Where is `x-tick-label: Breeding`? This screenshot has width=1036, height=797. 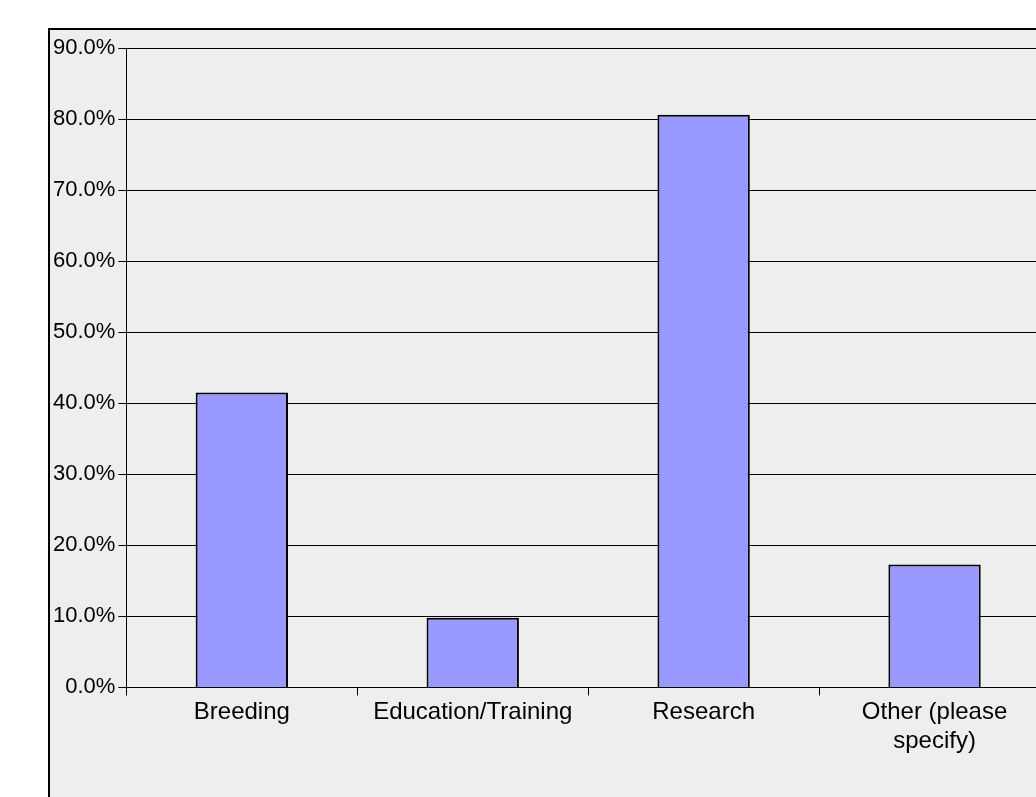
x-tick-label: Breeding is located at coordinates (241, 711).